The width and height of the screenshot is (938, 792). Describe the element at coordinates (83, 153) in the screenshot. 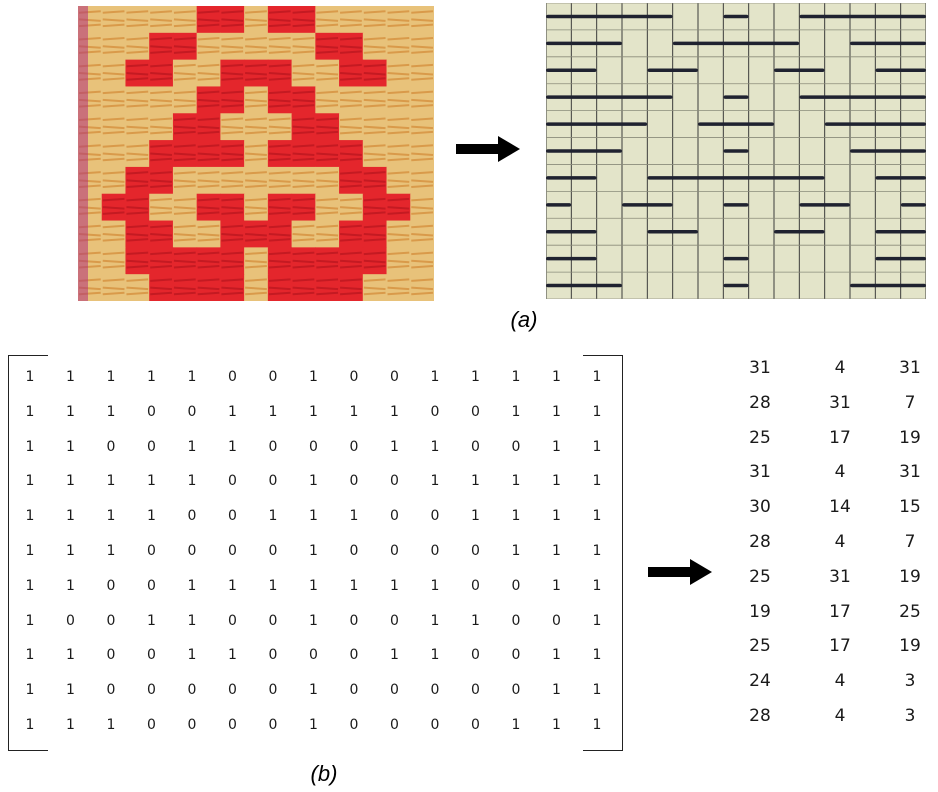

I see `fabric-edge` at that location.